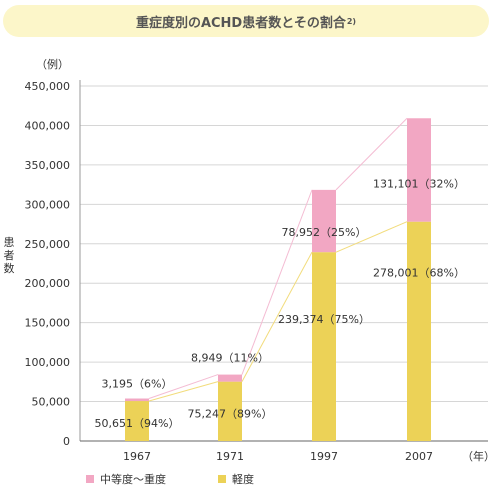  Describe the element at coordinates (240, 23) in the screenshot. I see `chart-title: 重症度別のACHD患者数とその割合` at that location.